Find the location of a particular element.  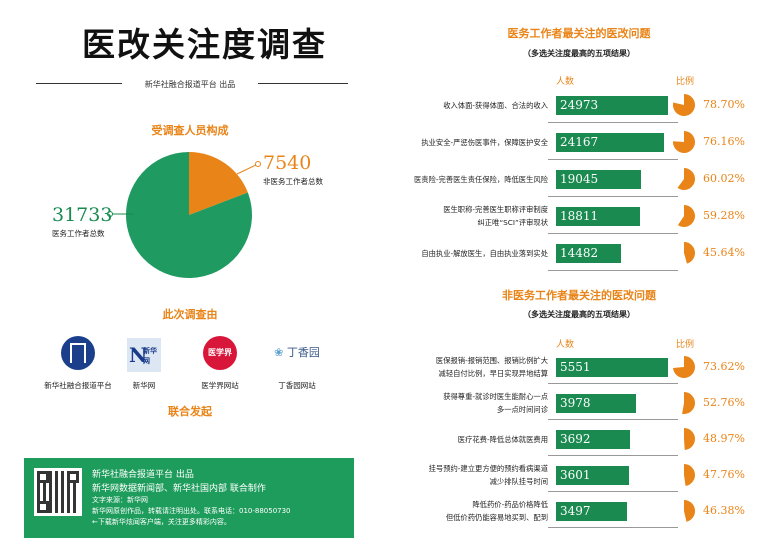

footer-line-2: 新华网数据新闻部、新华社国内部 联合制作 is located at coordinates (179, 489).